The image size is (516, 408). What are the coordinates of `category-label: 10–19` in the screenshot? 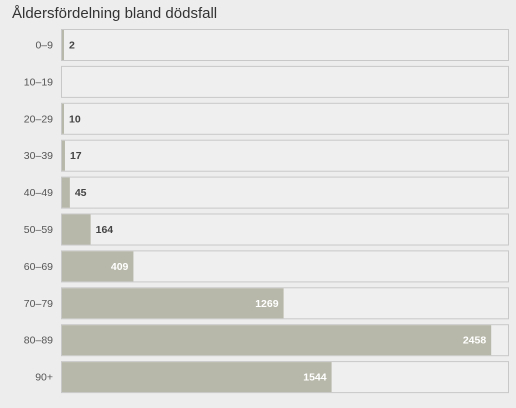 It's located at (38, 82).